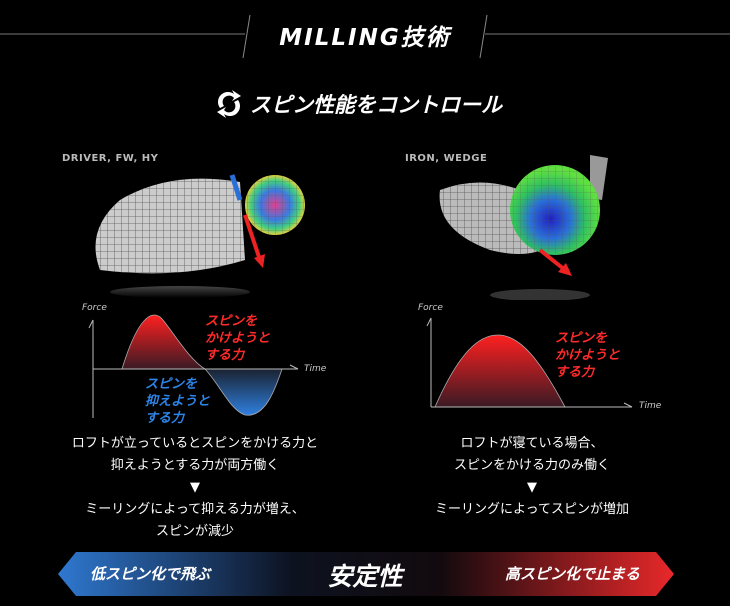  Describe the element at coordinates (523, 227) in the screenshot. I see `iron-head-image` at that location.